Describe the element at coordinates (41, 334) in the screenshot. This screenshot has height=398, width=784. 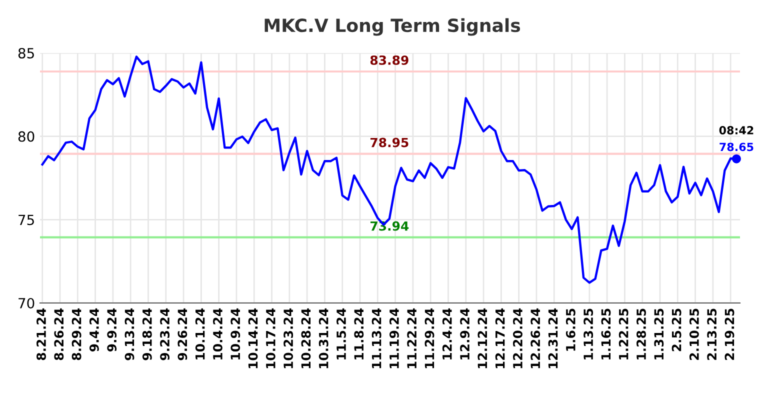
I see `x-tick-label: 8.21.24` at that location.